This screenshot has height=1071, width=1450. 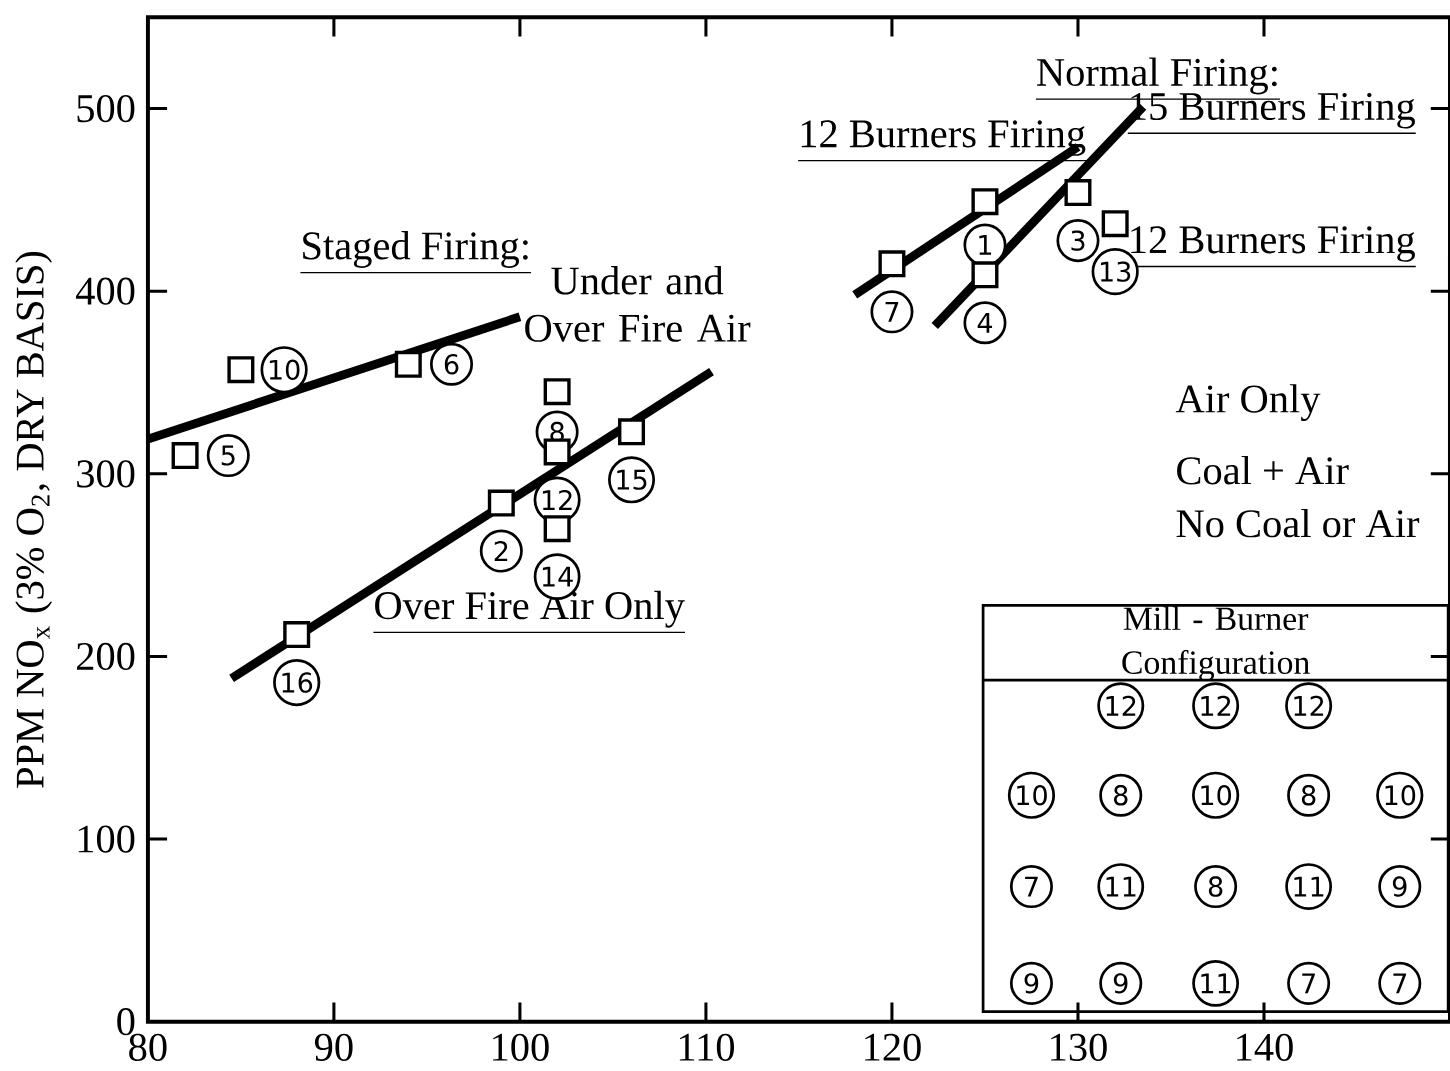 I want to click on x-tick-label: 120, so click(x=893, y=1047).